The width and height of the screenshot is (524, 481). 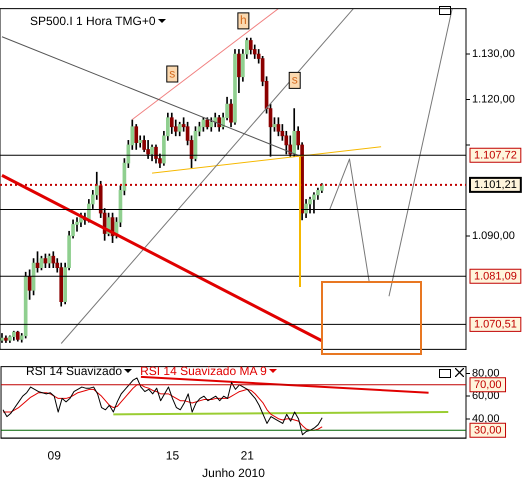 I want to click on legend-label: RSI 14 Suavizado, so click(x=74, y=371).